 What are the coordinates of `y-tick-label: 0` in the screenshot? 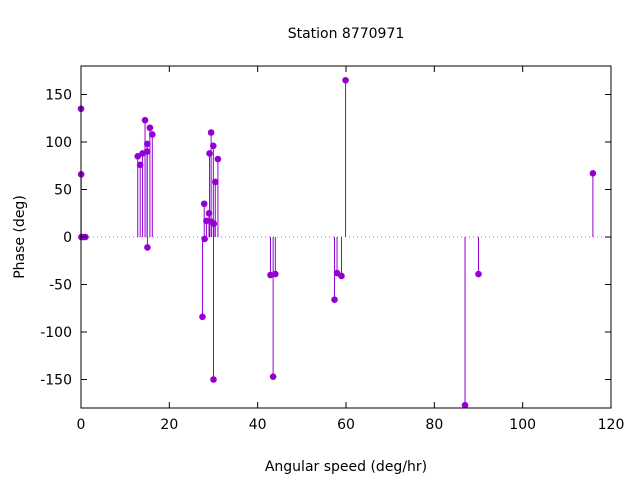 It's located at (67, 238).